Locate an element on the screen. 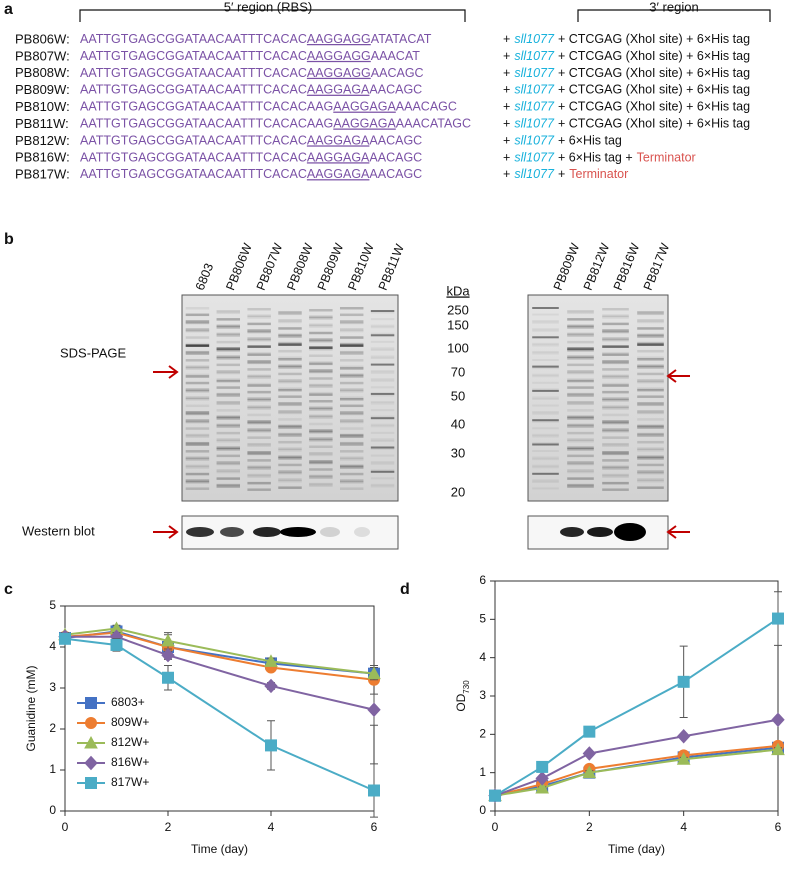 This screenshot has height=884, width=800. legend-label: 817W+ is located at coordinates (130, 782).